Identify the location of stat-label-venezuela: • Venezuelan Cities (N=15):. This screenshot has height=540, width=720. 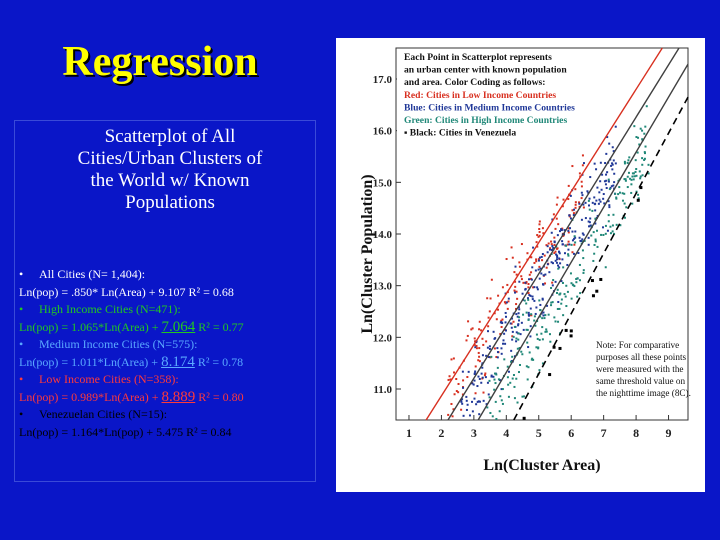
(169, 415).